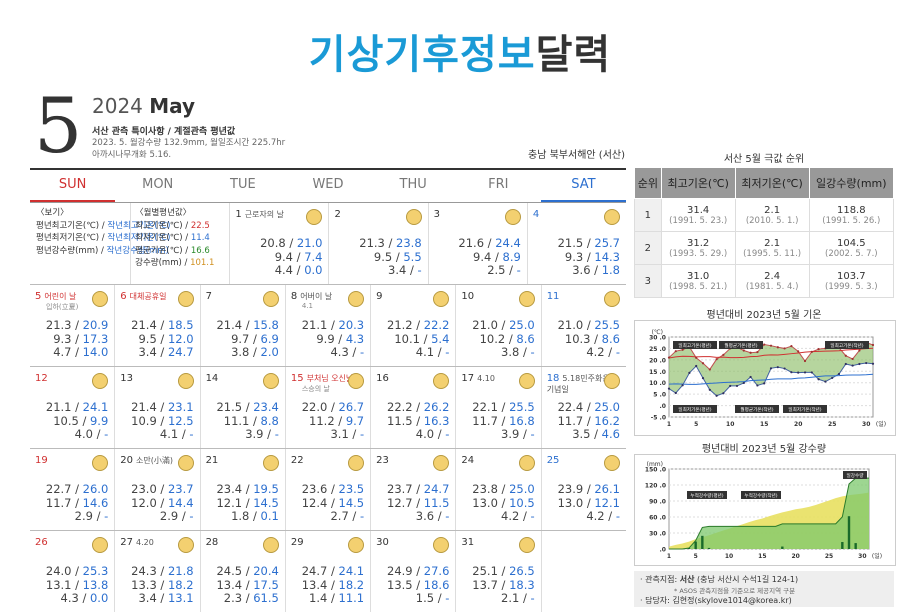 The height and width of the screenshot is (612, 920). What do you see at coordinates (663, 406) in the screenshot?
I see `y-tick-label: .0` at bounding box center [663, 406].